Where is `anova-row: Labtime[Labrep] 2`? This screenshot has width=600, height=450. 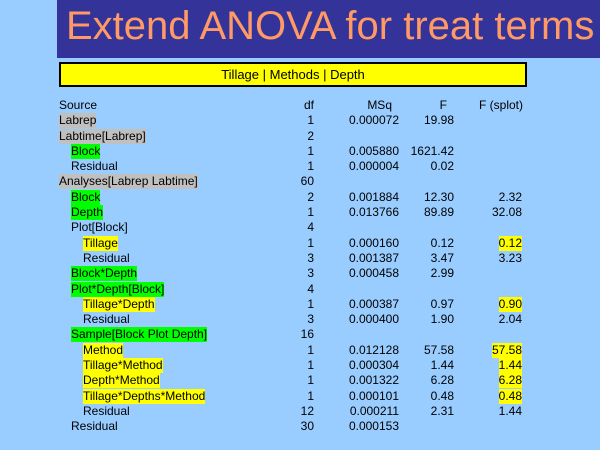 anova-row: Labtime[Labrep] 2 is located at coordinates (299, 136).